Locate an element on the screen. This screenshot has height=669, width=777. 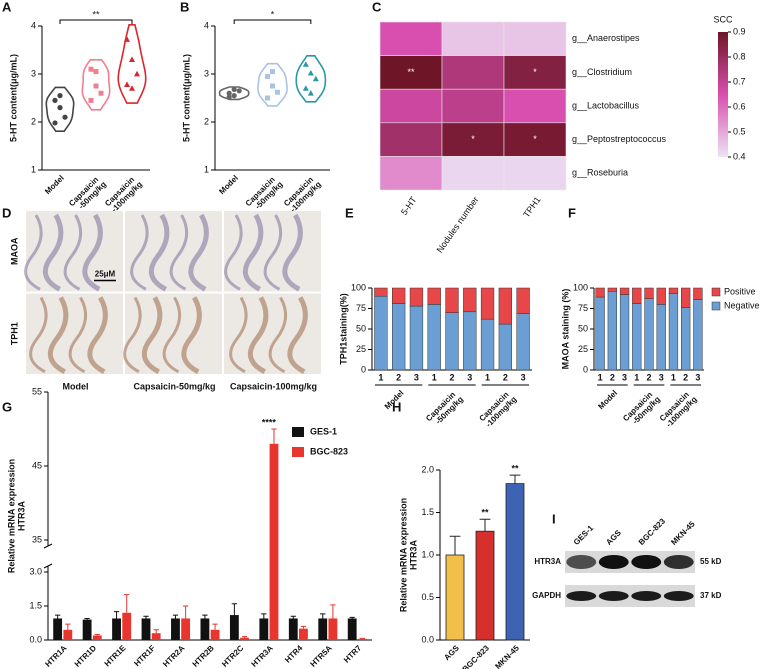
row-label: g__Anaerostipes is located at coordinates (606, 38).